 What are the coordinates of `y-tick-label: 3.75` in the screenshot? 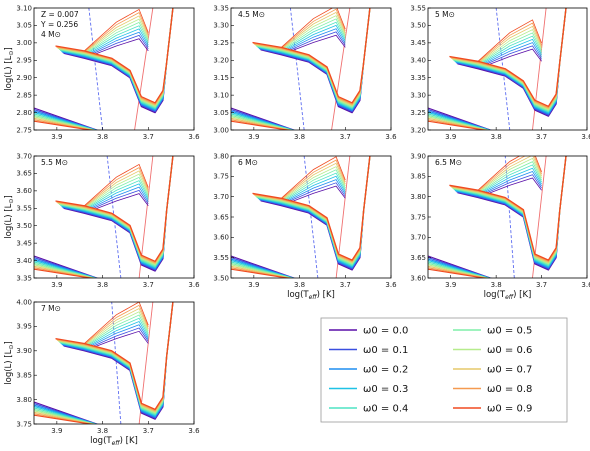 It's located at (221, 177).